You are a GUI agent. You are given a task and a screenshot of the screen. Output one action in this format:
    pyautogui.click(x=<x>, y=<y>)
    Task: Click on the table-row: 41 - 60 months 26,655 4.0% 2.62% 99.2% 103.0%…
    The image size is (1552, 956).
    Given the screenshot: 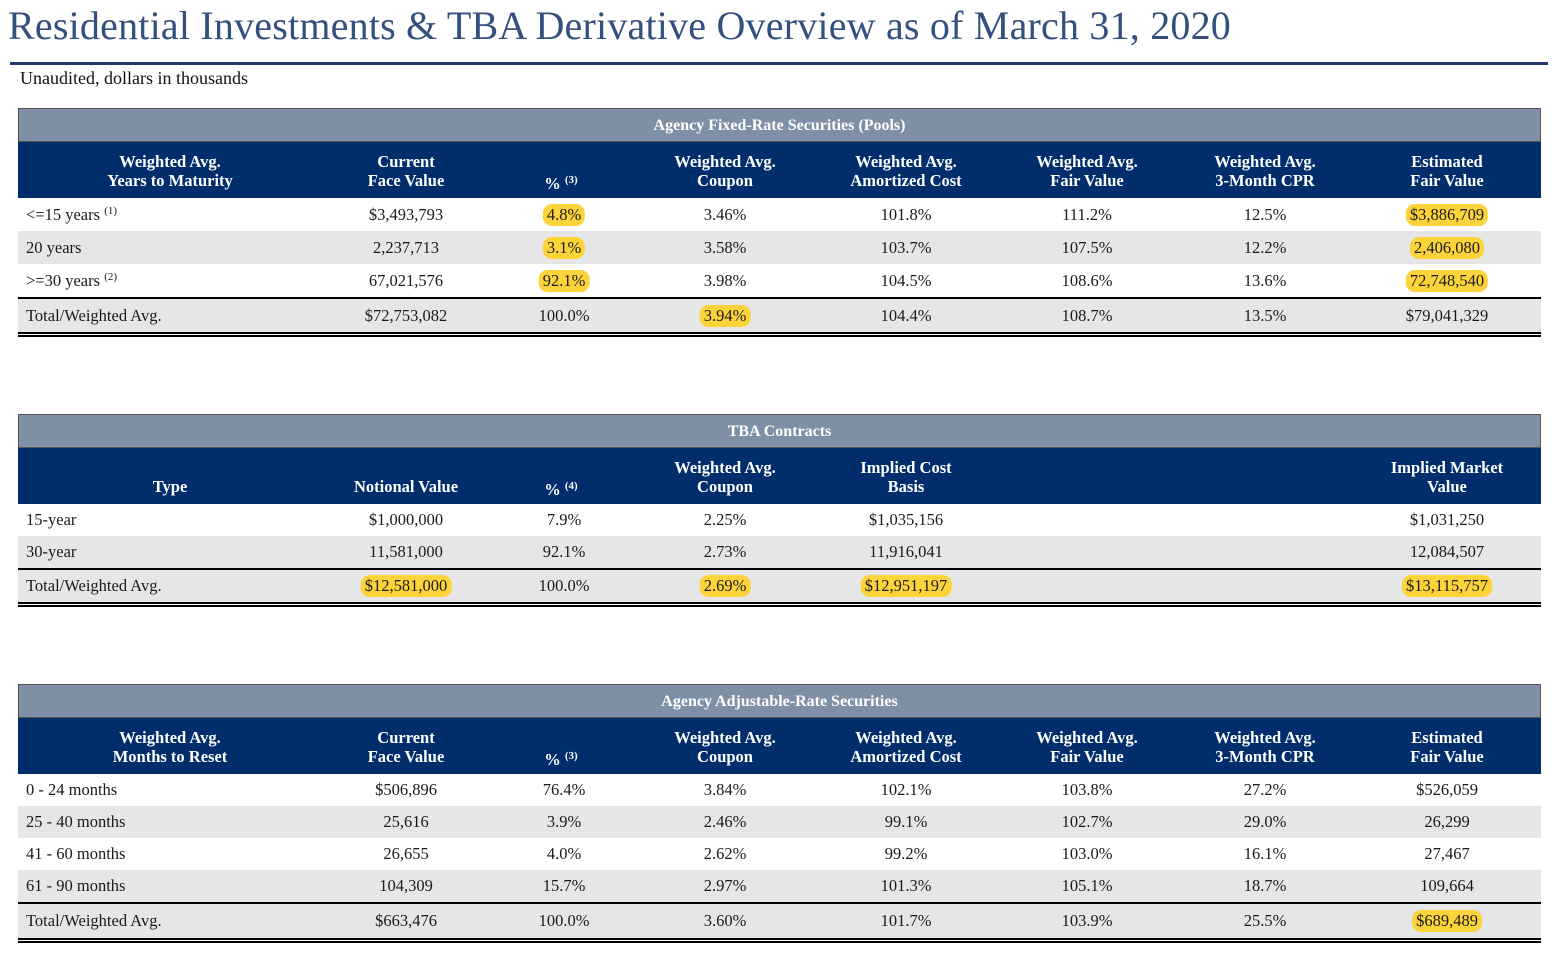 What is the action you would take?
    pyautogui.click(x=779, y=854)
    